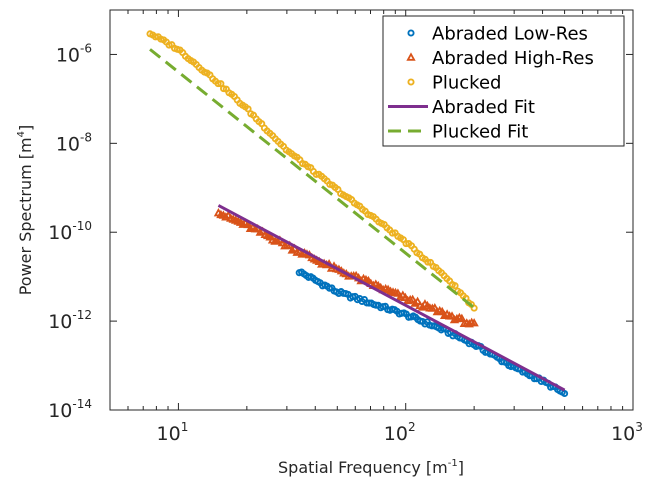 The image size is (665, 480). Describe the element at coordinates (70, 231) in the screenshot. I see `y-tick-label: 10⁻¹⁰` at that location.